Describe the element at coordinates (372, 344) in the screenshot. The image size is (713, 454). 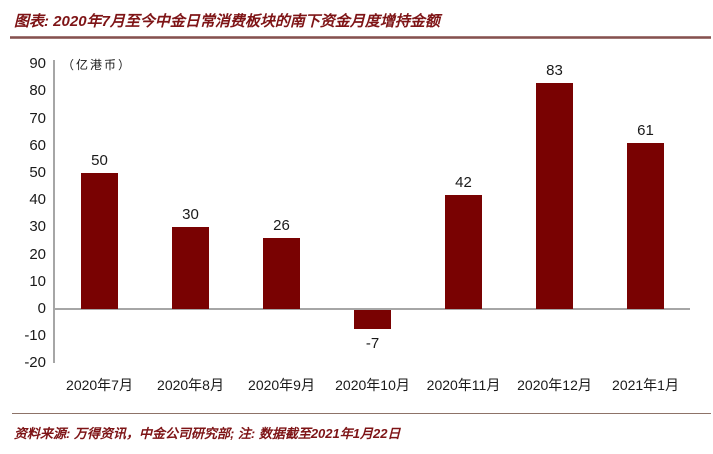
I see `bar-value-label: -7` at that location.